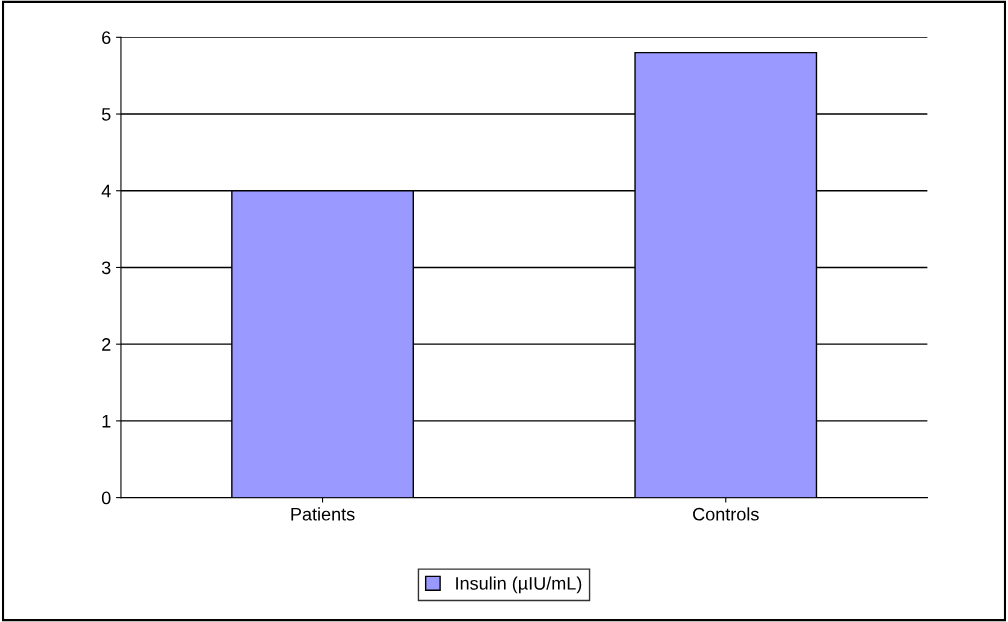 This screenshot has width=1008, height=622. Describe the element at coordinates (106, 114) in the screenshot. I see `y-tick-label: 5` at that location.